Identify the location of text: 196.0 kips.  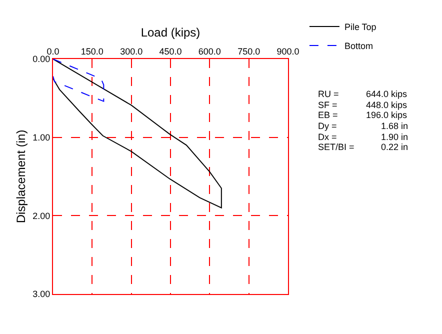
(387, 115).